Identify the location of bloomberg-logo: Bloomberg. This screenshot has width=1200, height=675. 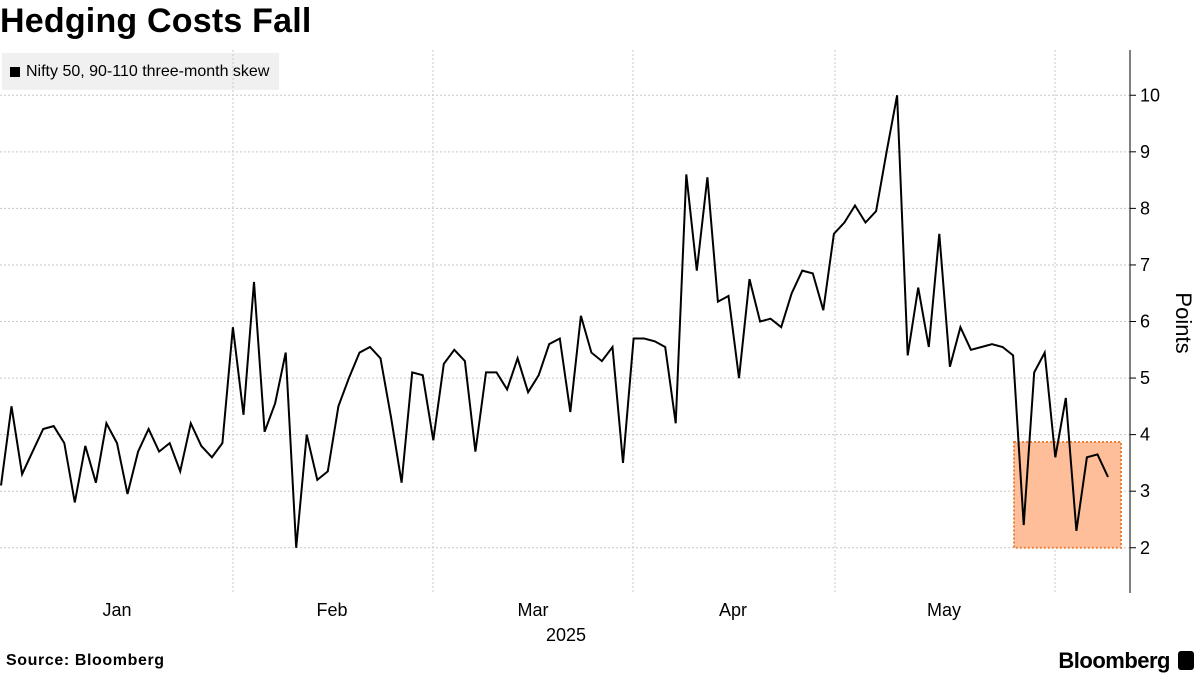
(1114, 660).